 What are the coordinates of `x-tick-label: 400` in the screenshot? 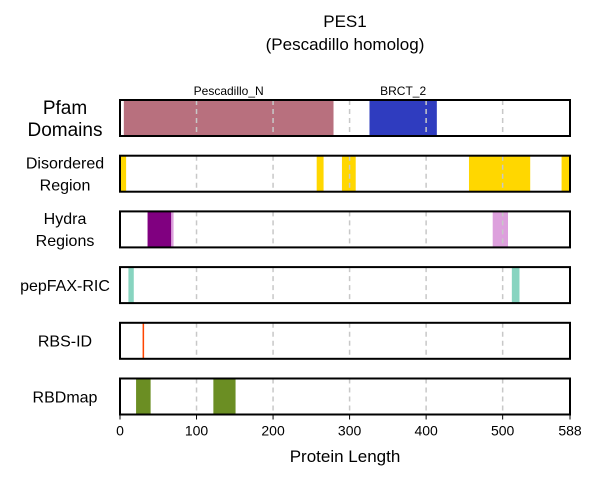 It's located at (426, 431).